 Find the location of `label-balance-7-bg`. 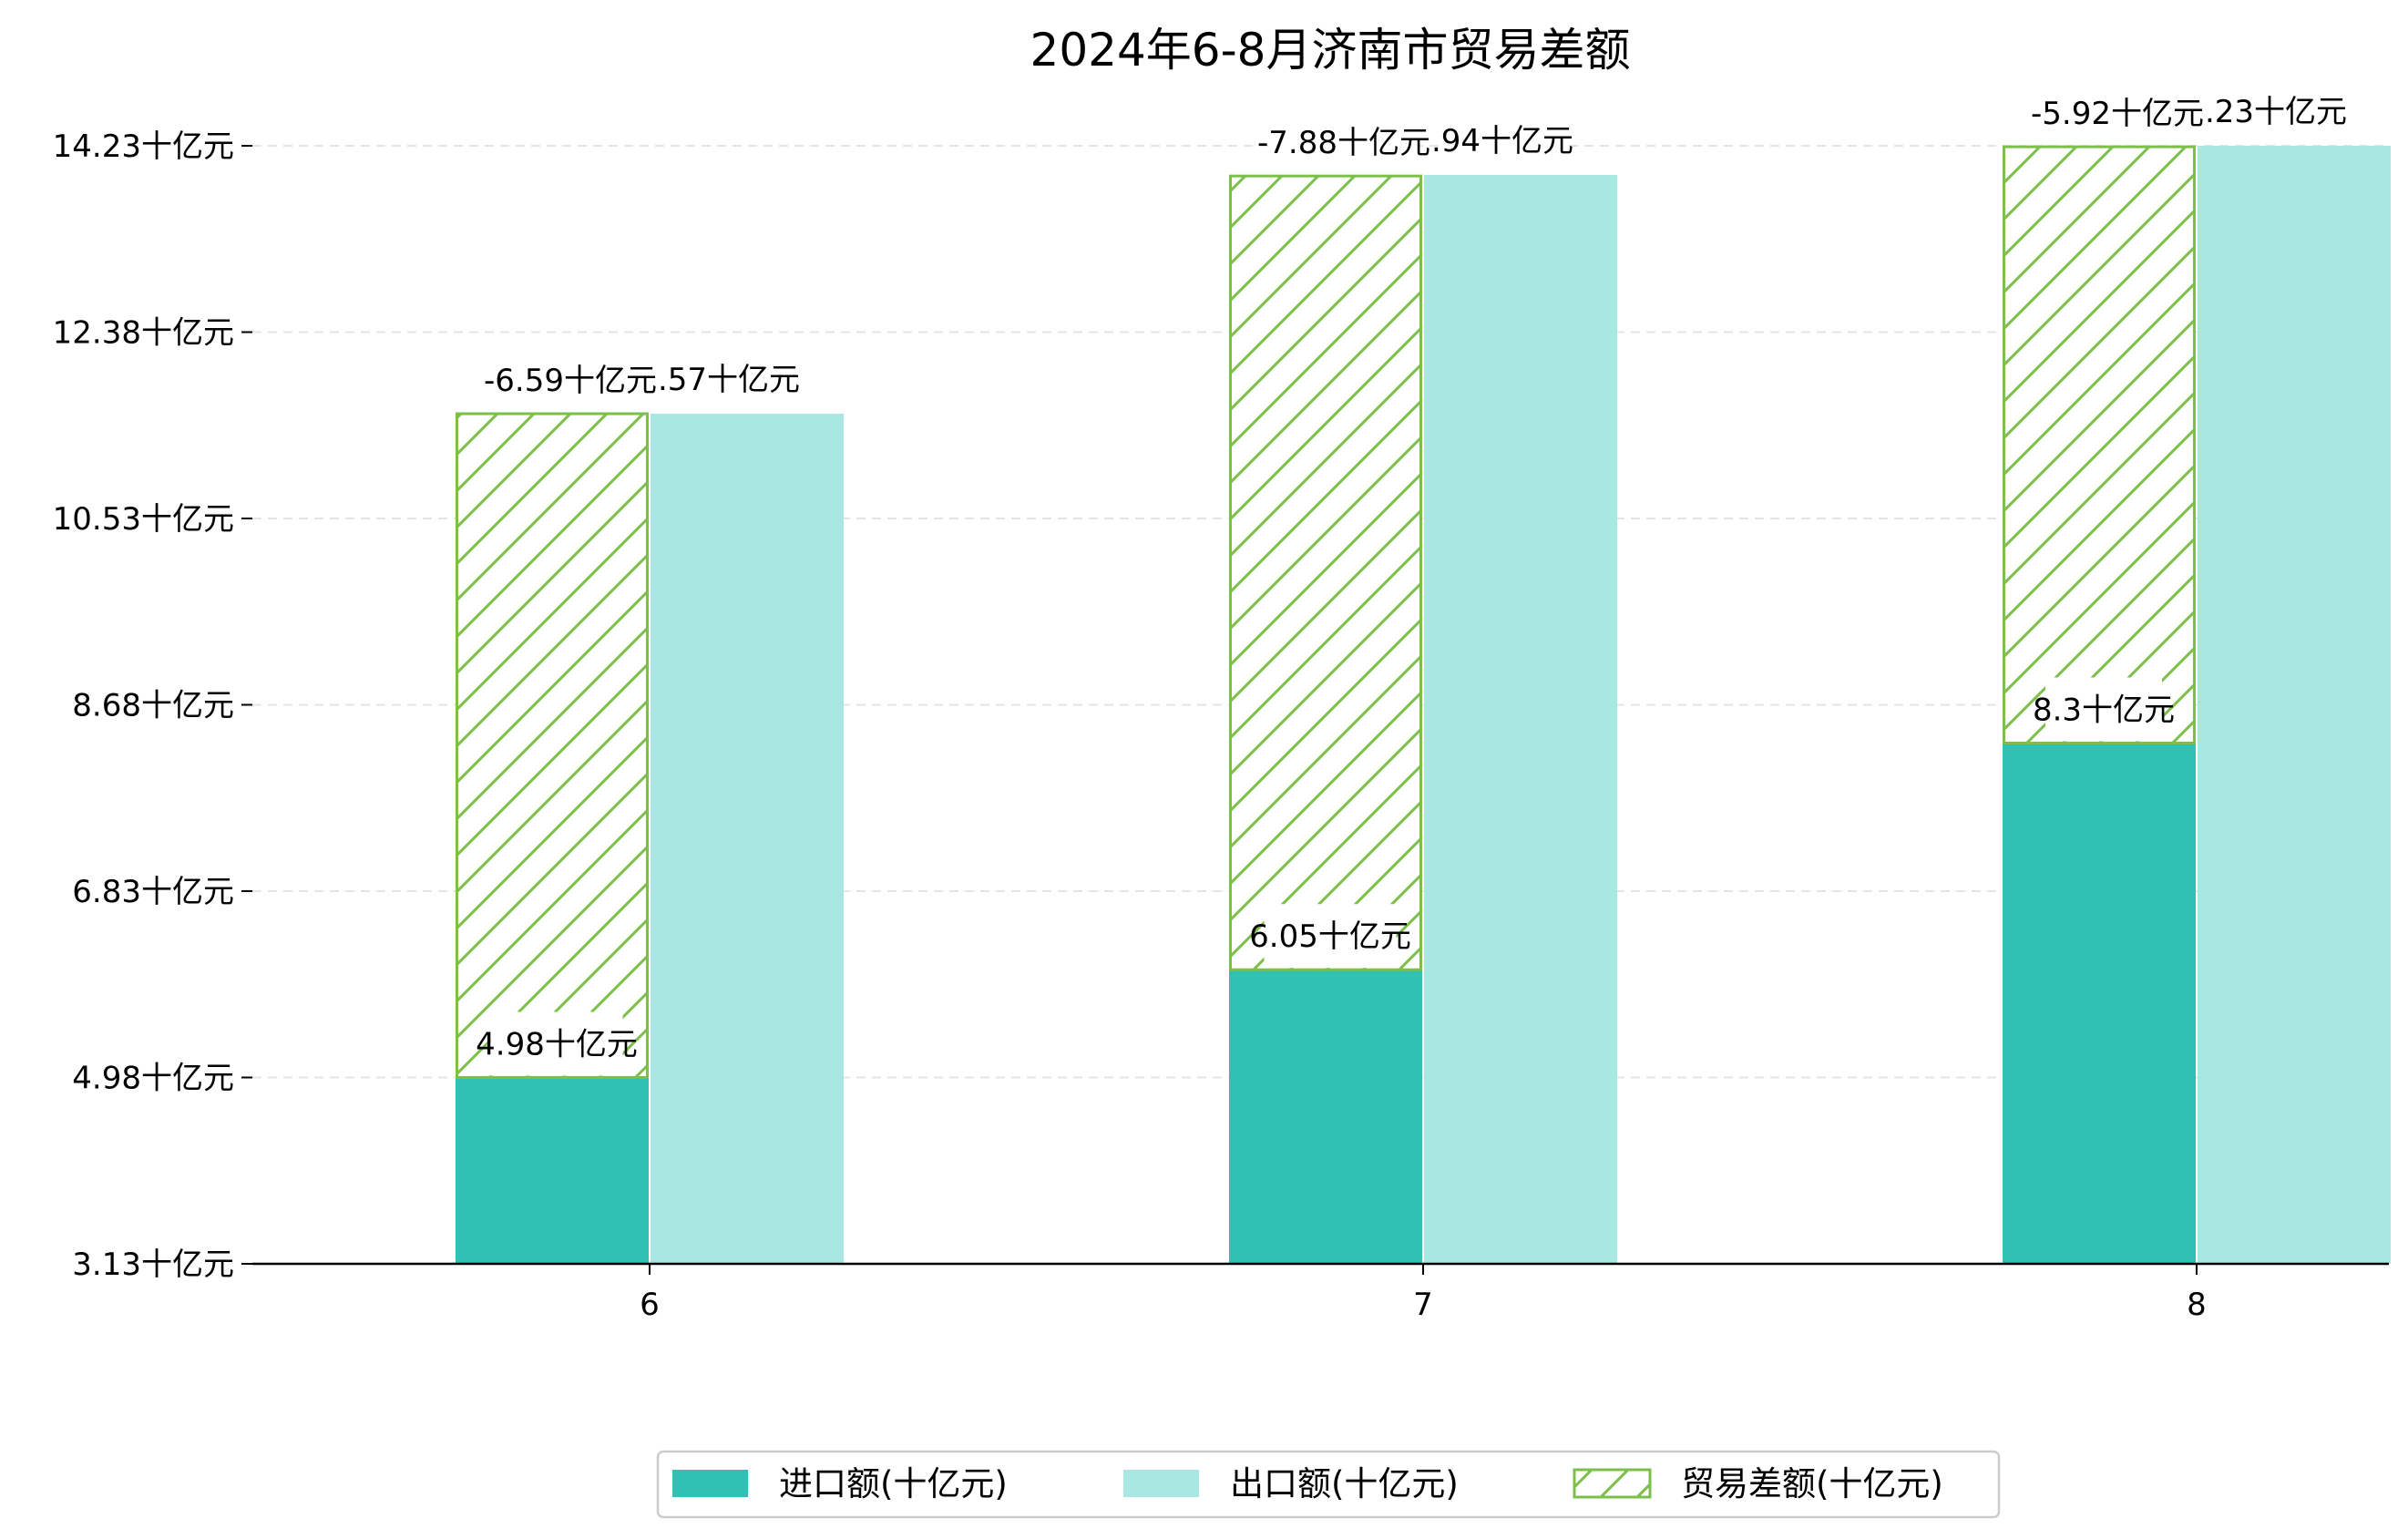

label-balance-7-bg is located at coordinates (1344, 143).